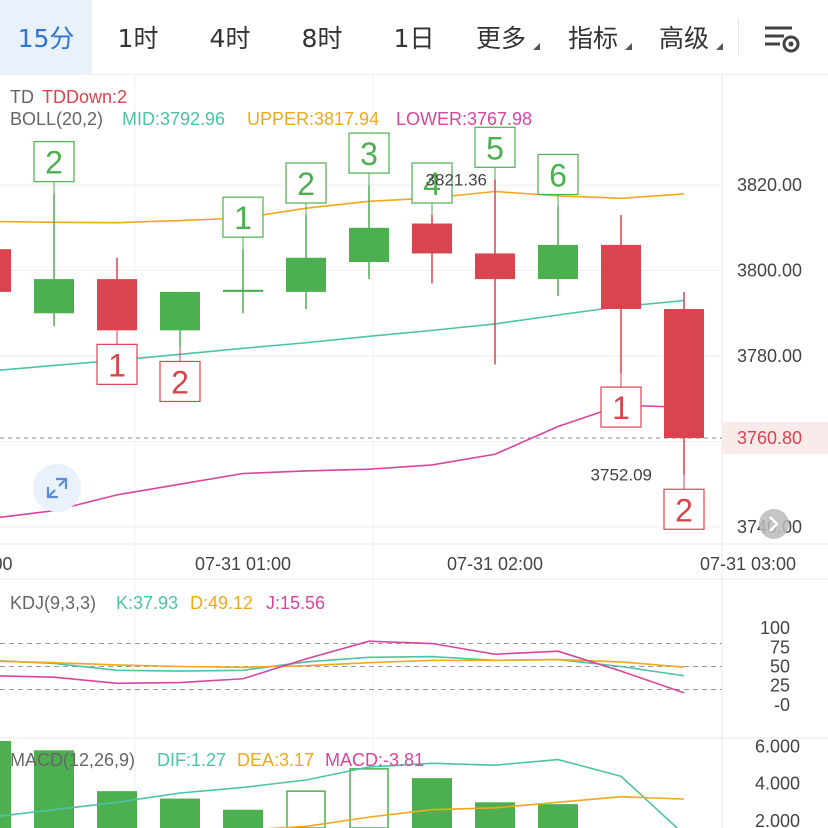  What do you see at coordinates (748, 564) in the screenshot?
I see `x-tick-label: 07-31 03:00` at bounding box center [748, 564].